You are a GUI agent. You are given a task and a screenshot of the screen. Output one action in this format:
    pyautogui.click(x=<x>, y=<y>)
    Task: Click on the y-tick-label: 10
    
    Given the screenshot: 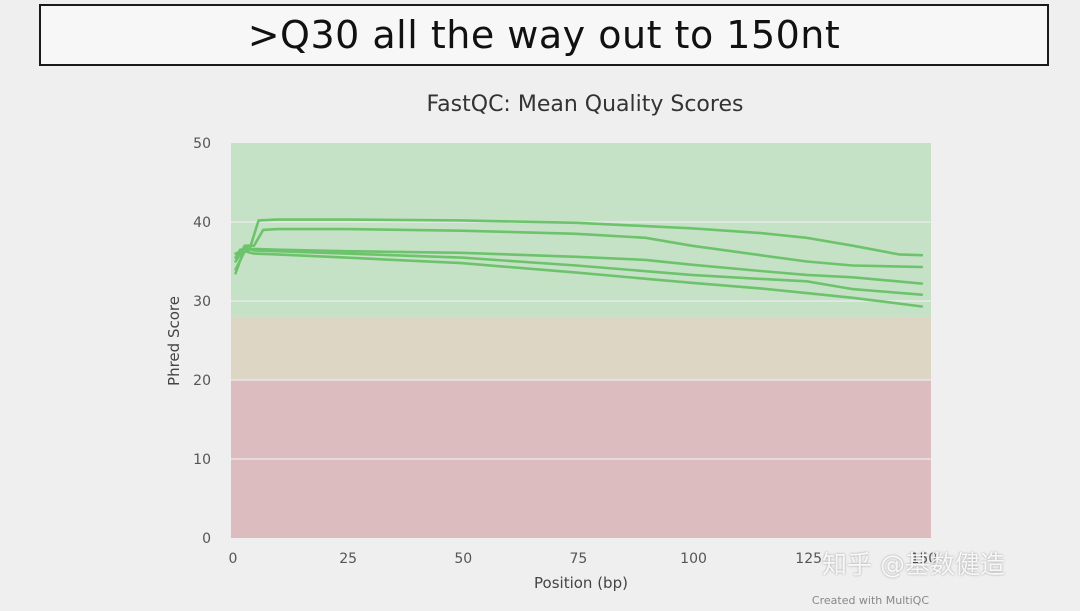 What is the action you would take?
    pyautogui.click(x=202, y=460)
    